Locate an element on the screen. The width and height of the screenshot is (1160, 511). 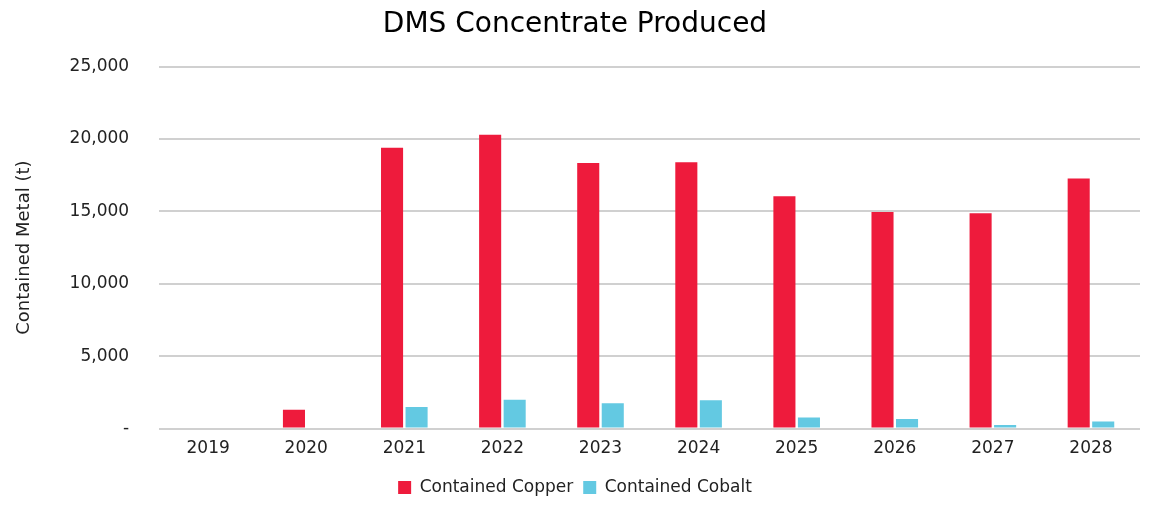
y-tick-label: 25,000 is located at coordinates (99, 65).